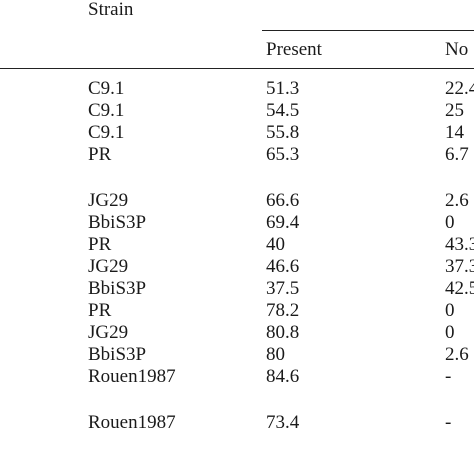 Image resolution: width=474 pixels, height=474 pixels. What do you see at coordinates (283, 88) in the screenshot?
I see `present-cell: 51.3` at bounding box center [283, 88].